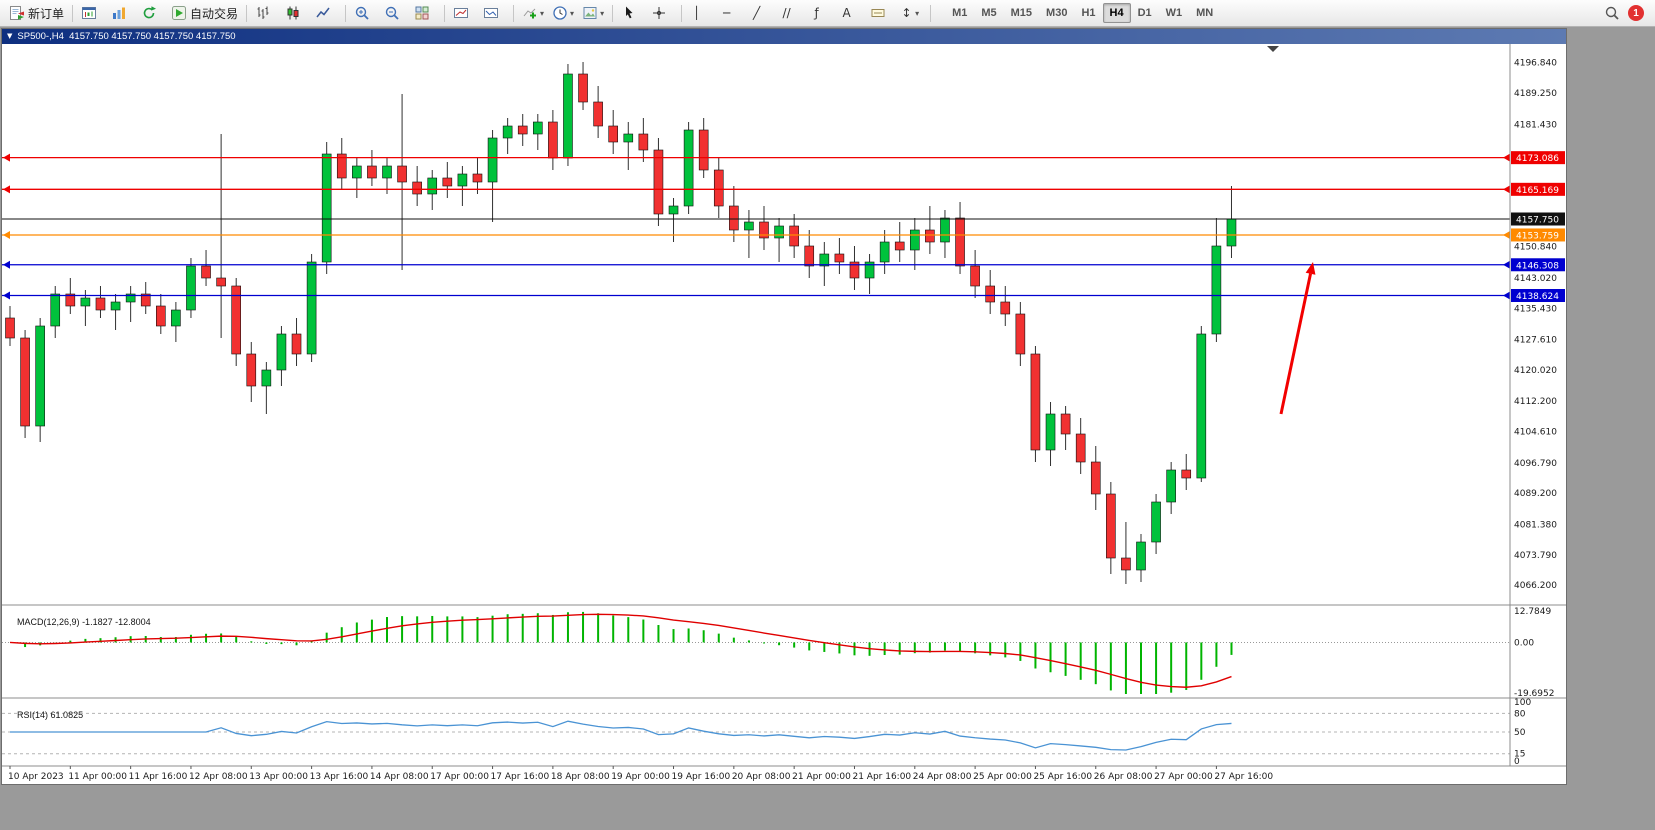  What do you see at coordinates (10, 36) in the screenshot?
I see `window-menu-icon: ▼` at bounding box center [10, 36].